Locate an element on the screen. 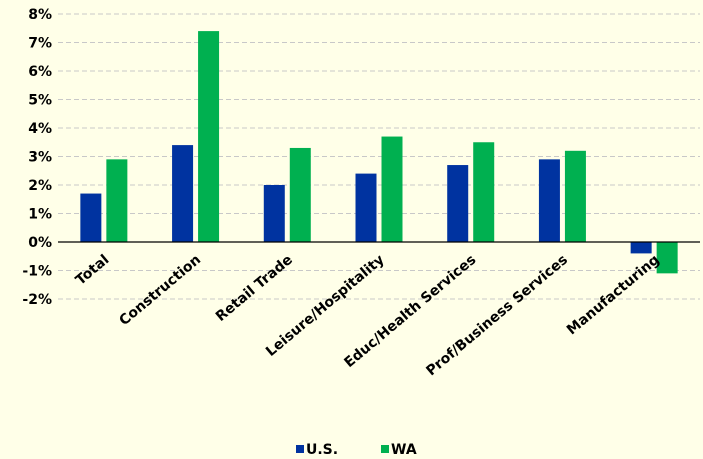 This screenshot has height=459, width=703. y-tick-label: 3% is located at coordinates (40, 158).